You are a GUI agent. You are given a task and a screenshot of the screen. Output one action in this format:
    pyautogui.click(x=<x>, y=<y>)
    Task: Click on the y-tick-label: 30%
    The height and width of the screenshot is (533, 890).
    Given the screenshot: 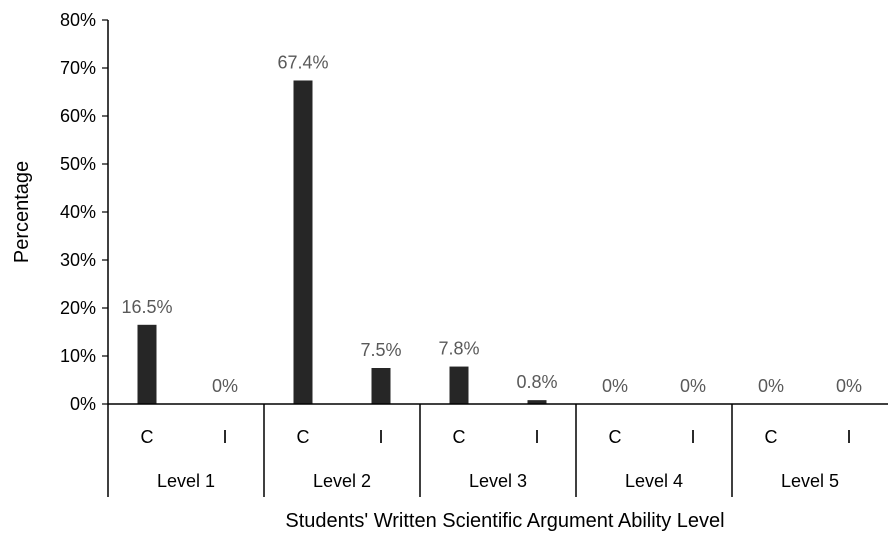 What is the action you would take?
    pyautogui.click(x=78, y=260)
    